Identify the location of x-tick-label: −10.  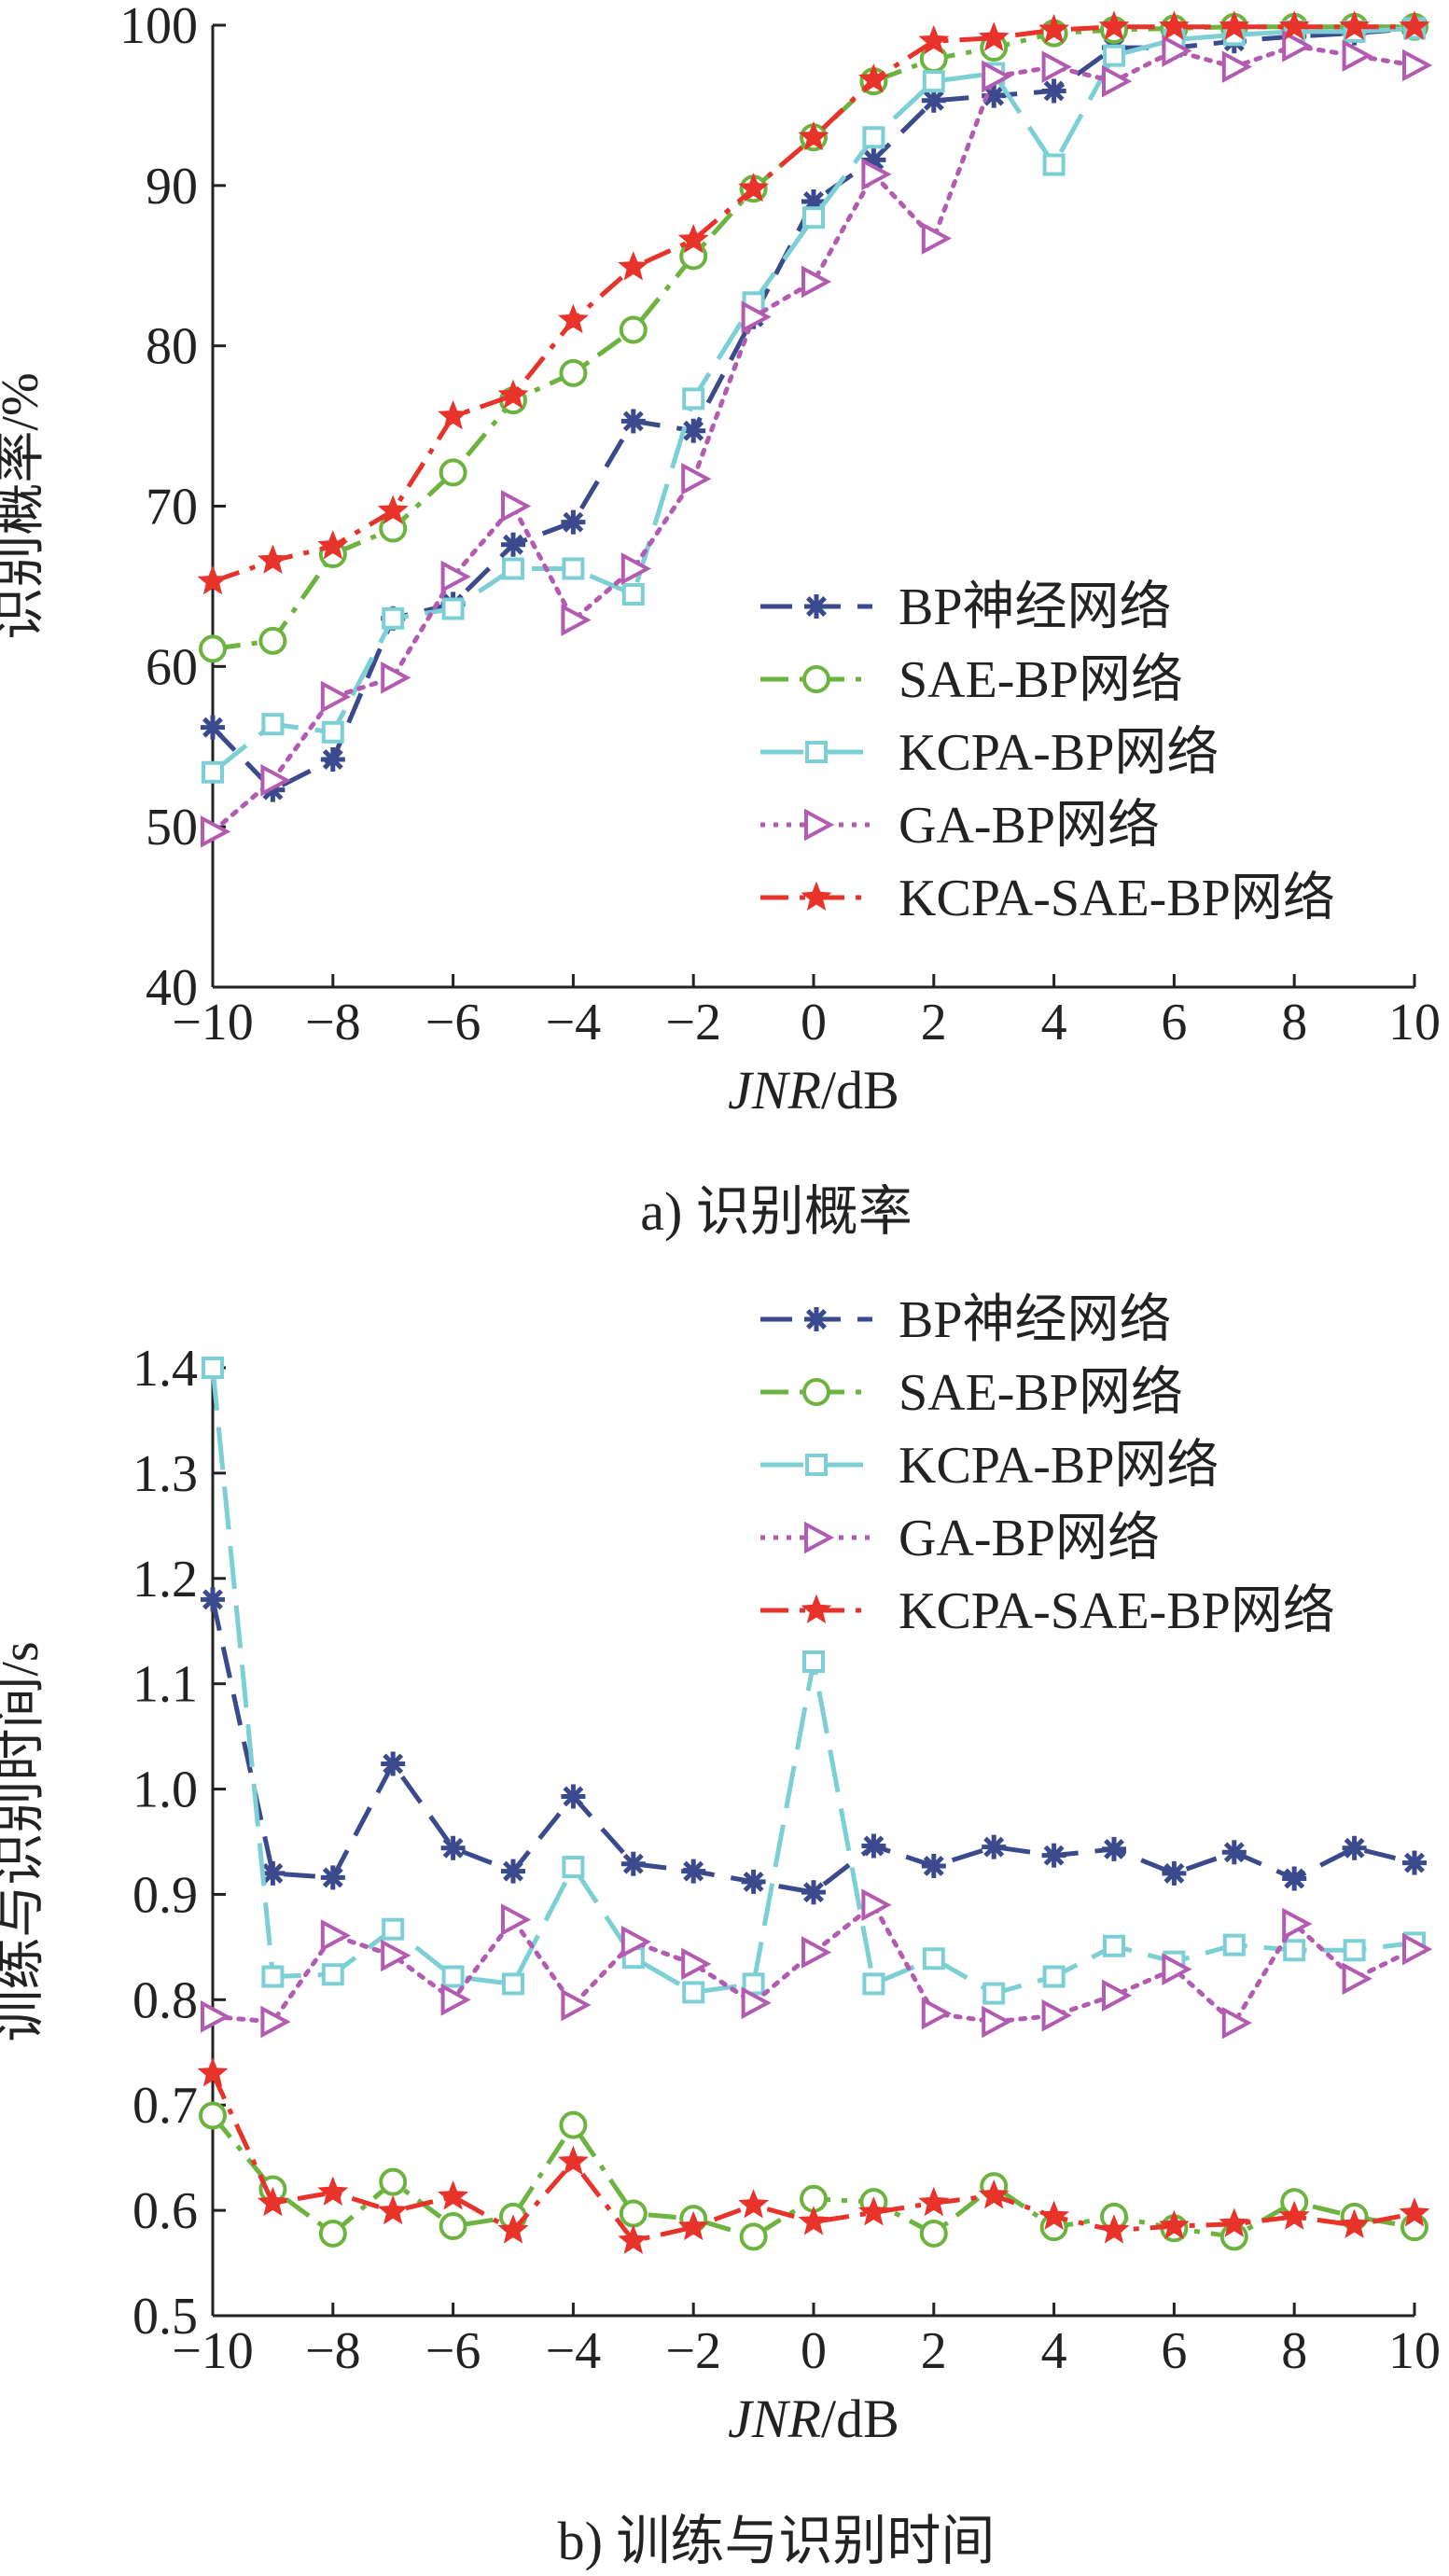
(213, 1022).